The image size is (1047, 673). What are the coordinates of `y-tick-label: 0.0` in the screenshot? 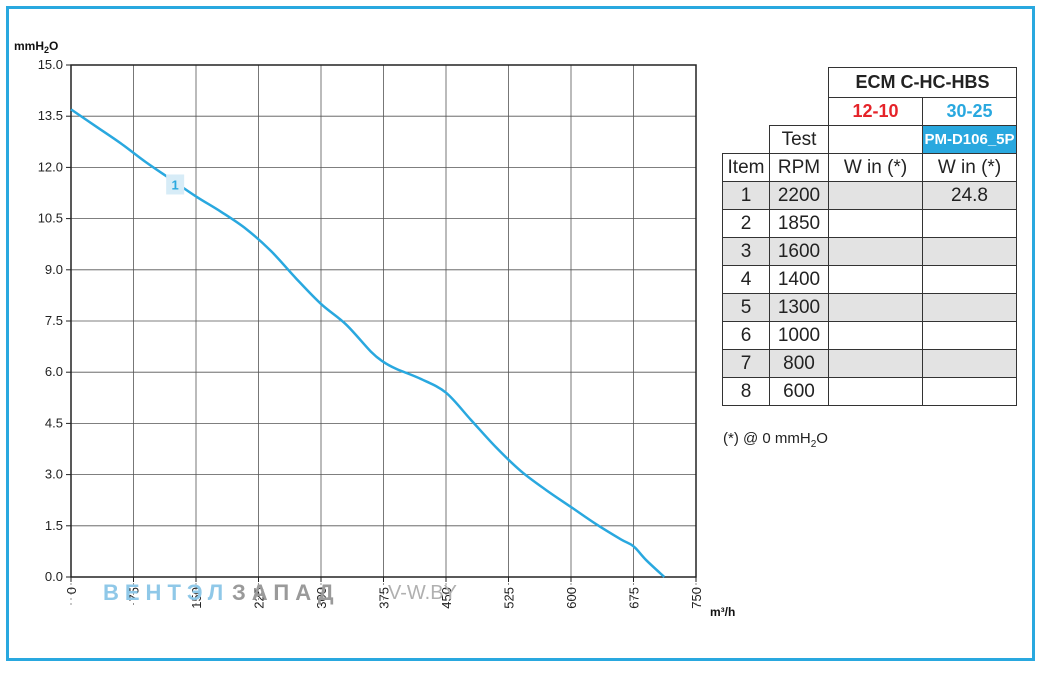 It's located at (54, 576).